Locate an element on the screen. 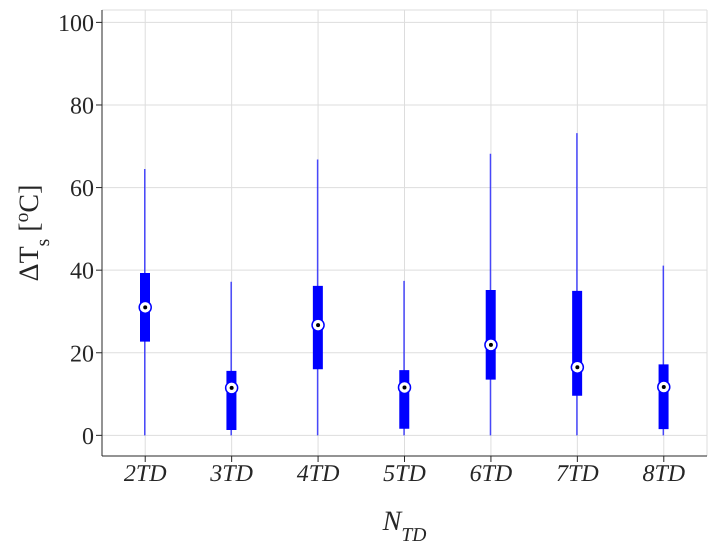  y-tick-label: 20 is located at coordinates (82, 354).